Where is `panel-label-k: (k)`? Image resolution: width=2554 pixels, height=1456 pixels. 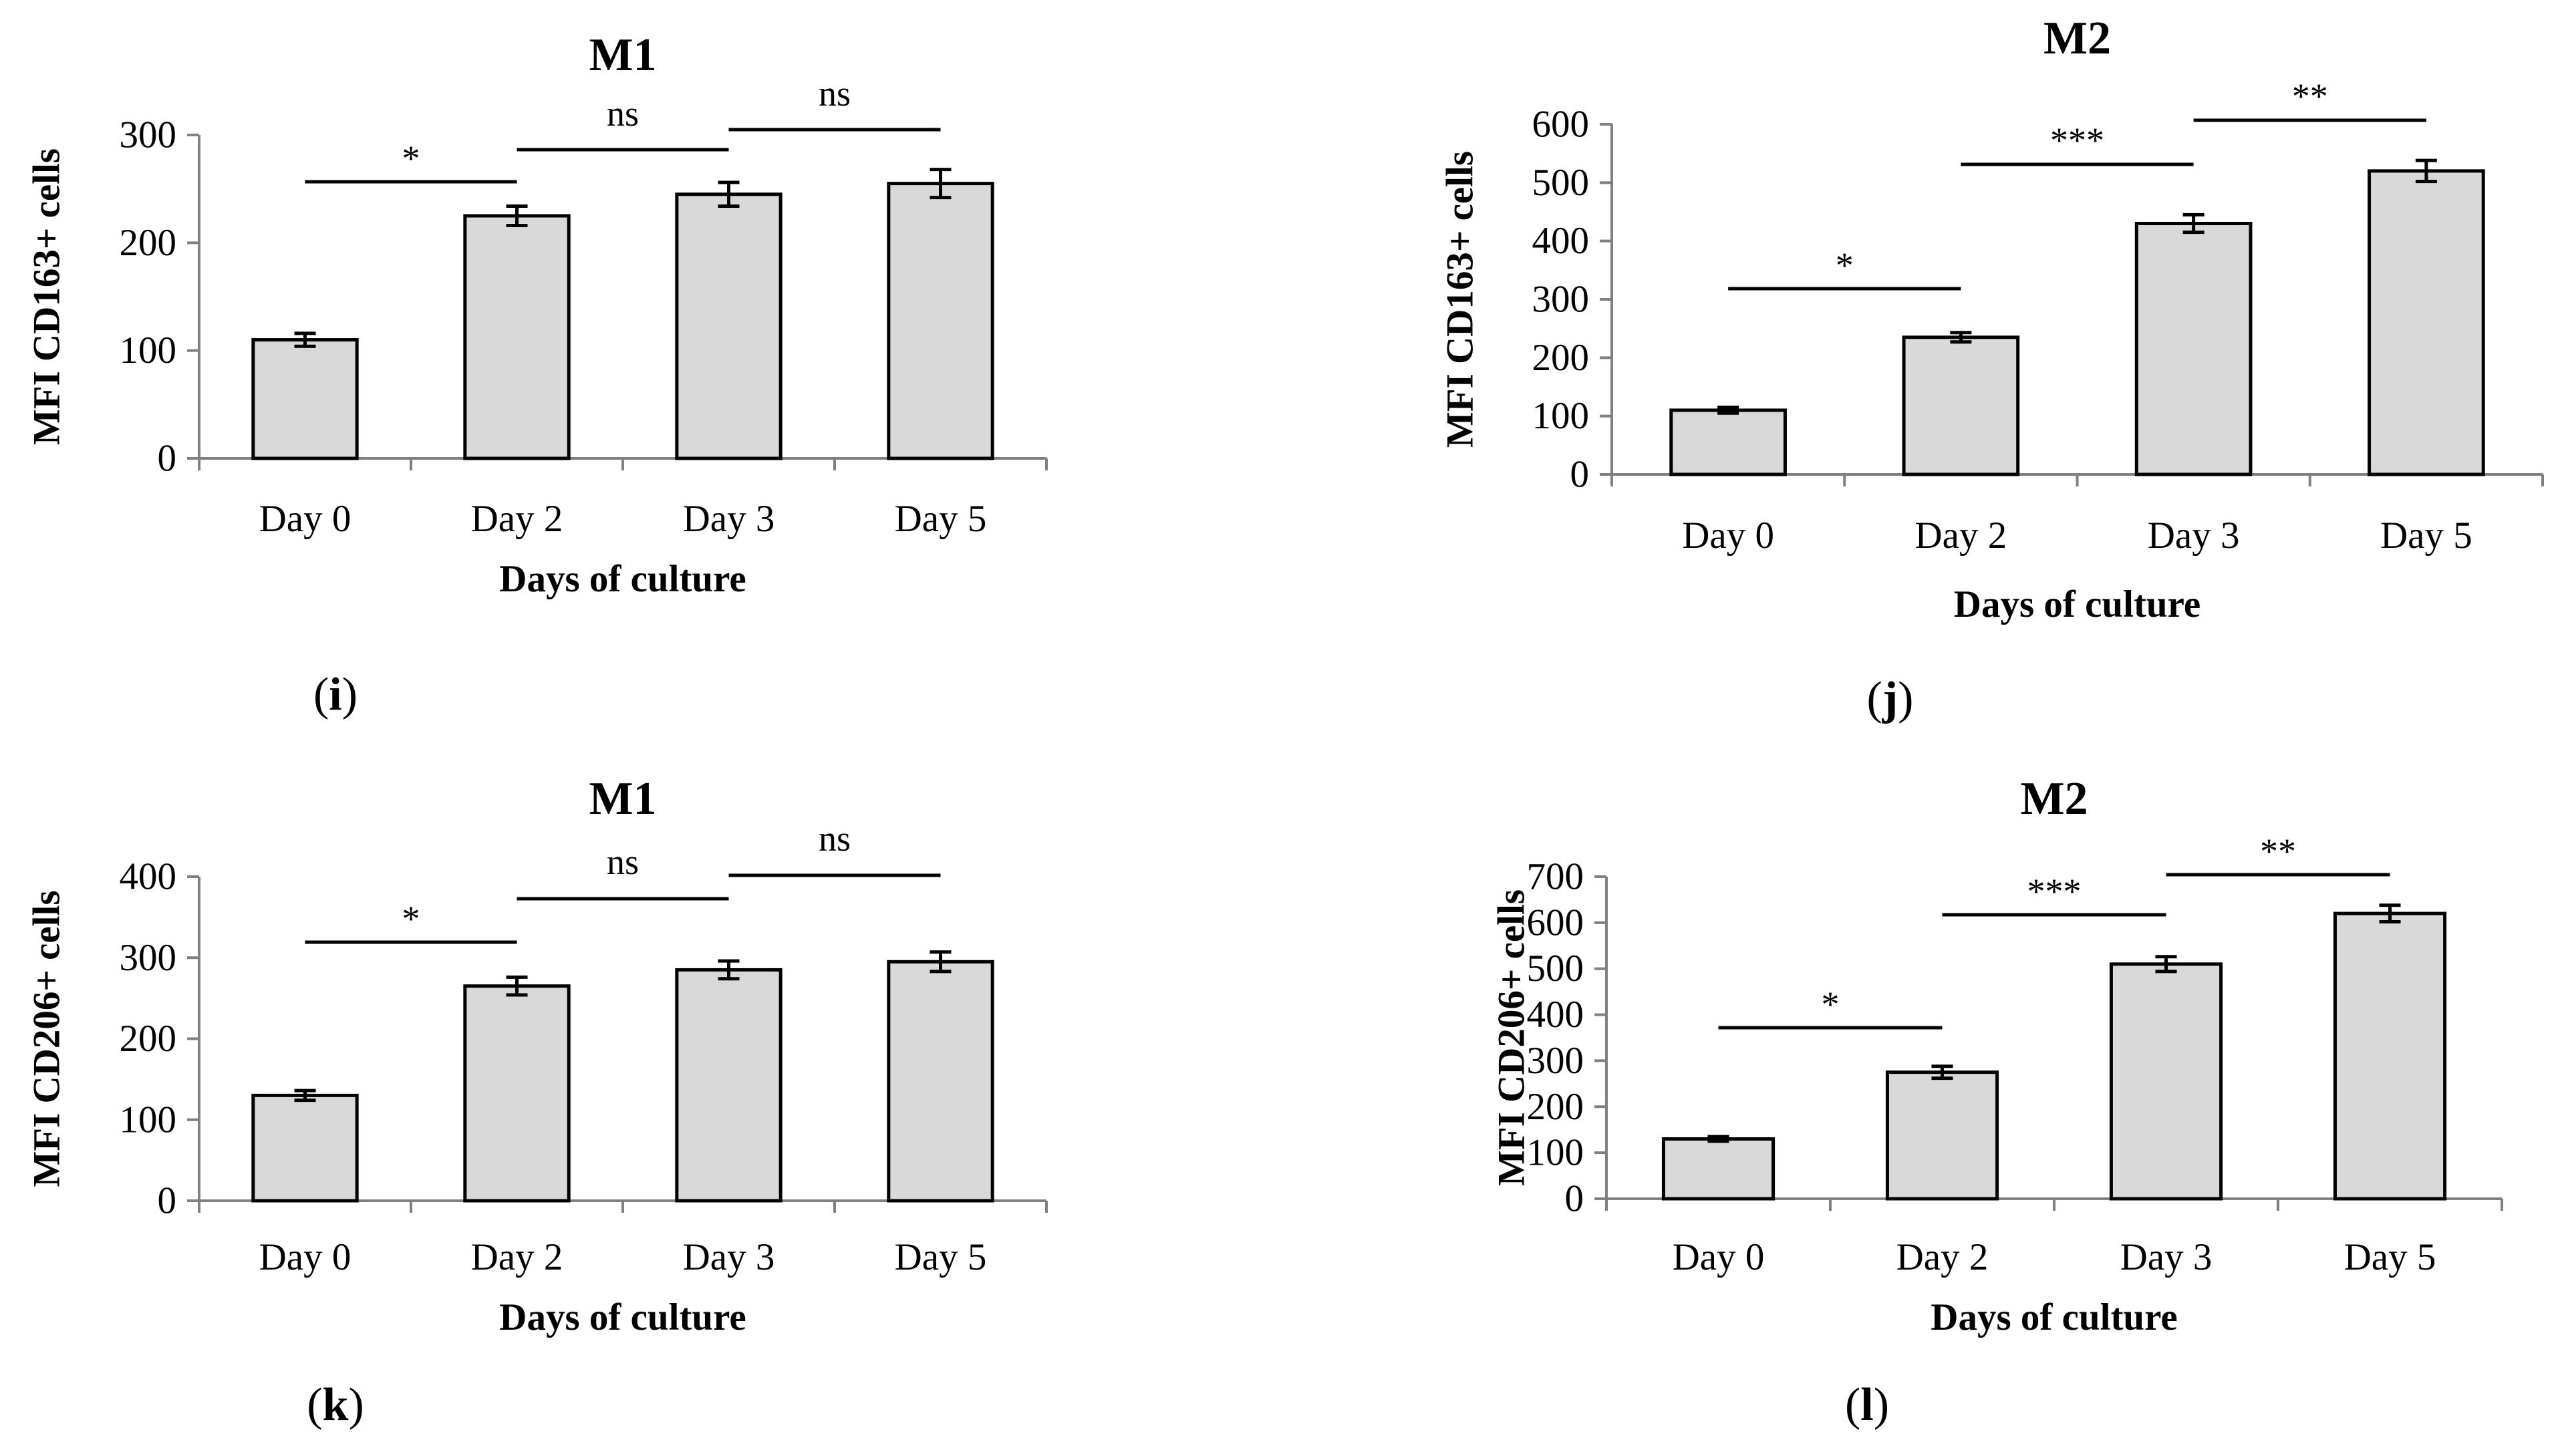 panel-label-k: (k) is located at coordinates (335, 1405).